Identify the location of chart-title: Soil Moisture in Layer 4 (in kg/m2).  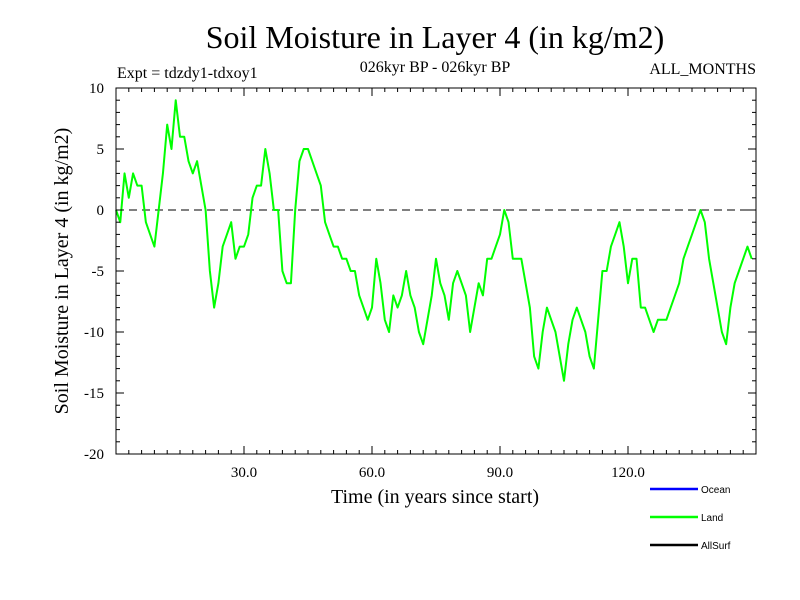
(435, 37).